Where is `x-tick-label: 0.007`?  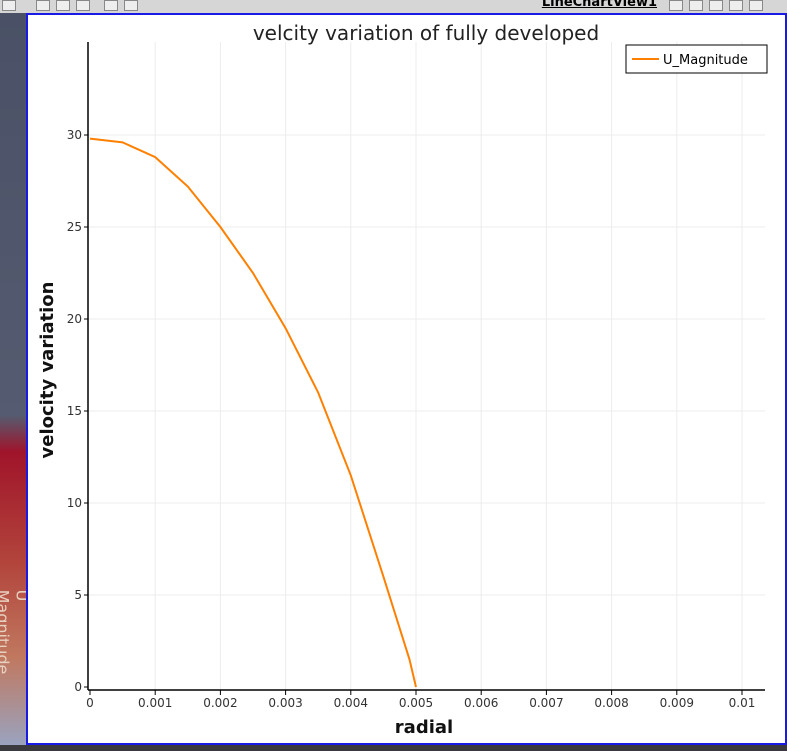
x-tick-label: 0.007 is located at coordinates (546, 703).